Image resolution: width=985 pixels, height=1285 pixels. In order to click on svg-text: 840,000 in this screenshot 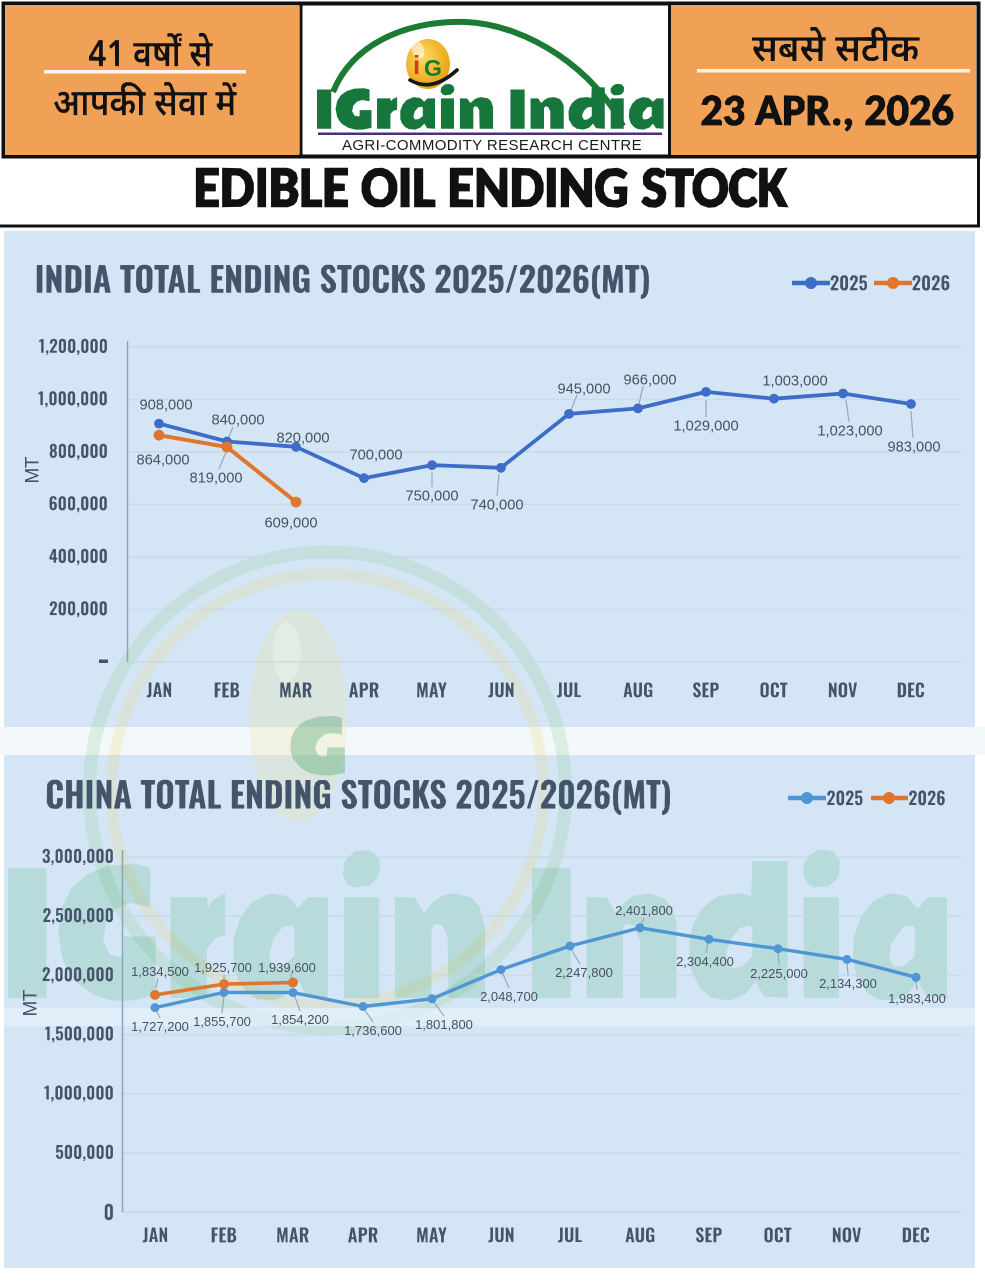, I will do `click(237, 421)`.